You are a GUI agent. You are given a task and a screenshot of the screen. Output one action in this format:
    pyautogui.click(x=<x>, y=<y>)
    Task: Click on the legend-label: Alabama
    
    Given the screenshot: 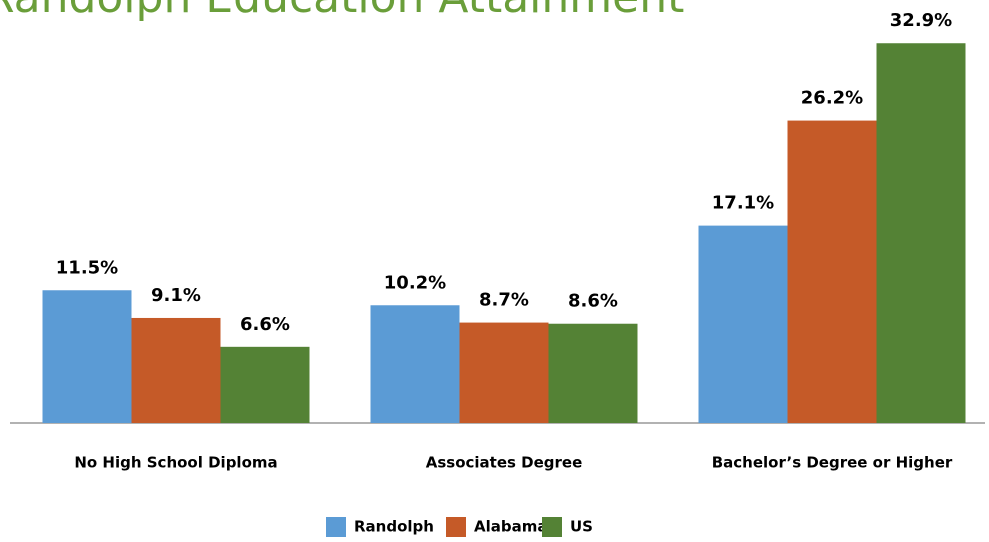 What is the action you would take?
    pyautogui.click(x=510, y=527)
    